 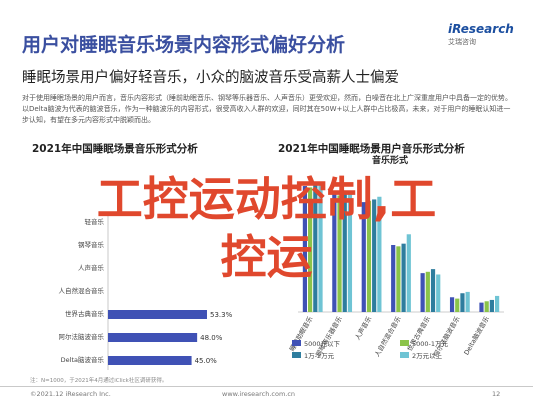 I want to click on iresearch-logo: iResearch 艾瑞咨询, so click(x=481, y=38).